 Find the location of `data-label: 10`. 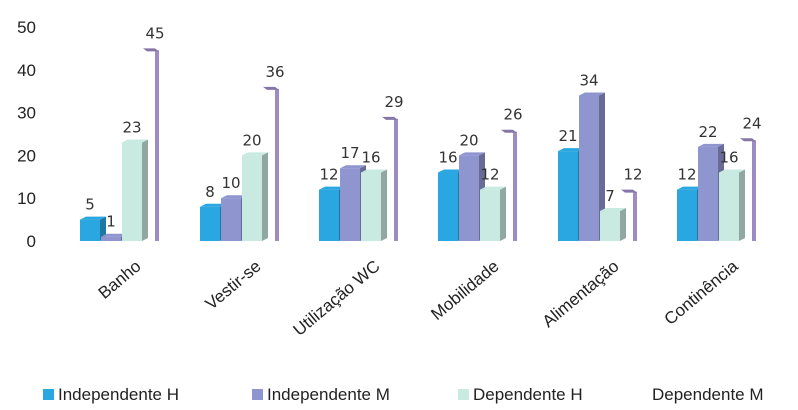

data-label: 10 is located at coordinates (230, 183).